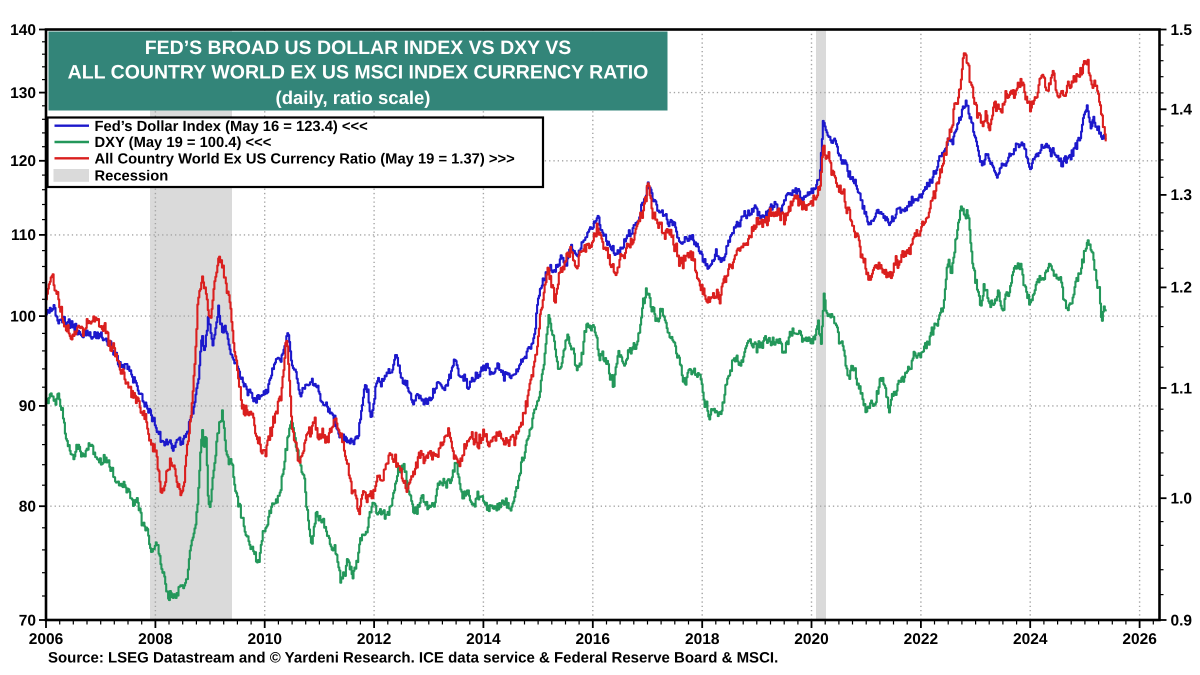 This screenshot has width=1200, height=675. I want to click on svg-text:FED’S BROAD US DOLLAR INDEX VS: FED’S BROAD US DOLLAR INDEX VS DXY VS, so click(358, 48).